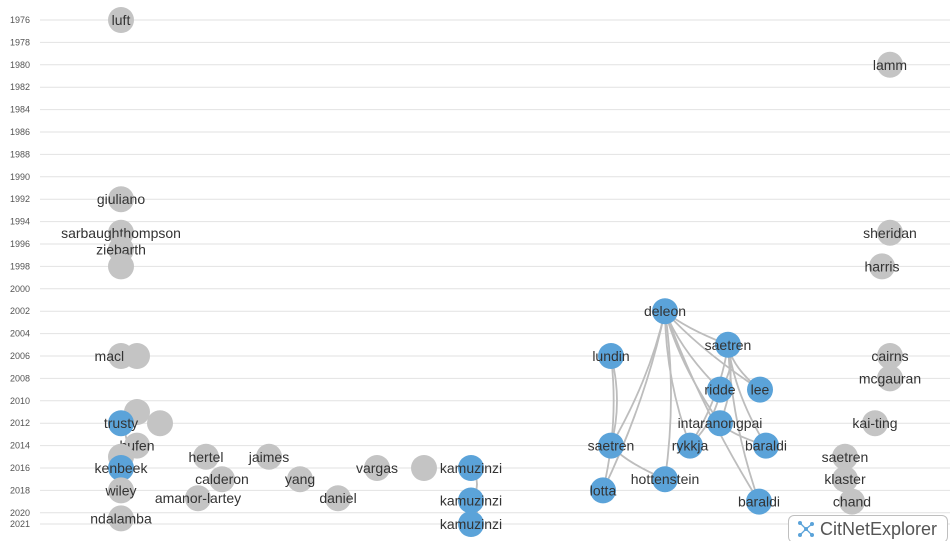 Image resolution: width=950 pixels, height=541 pixels. I want to click on node-label: yang, so click(300, 479).